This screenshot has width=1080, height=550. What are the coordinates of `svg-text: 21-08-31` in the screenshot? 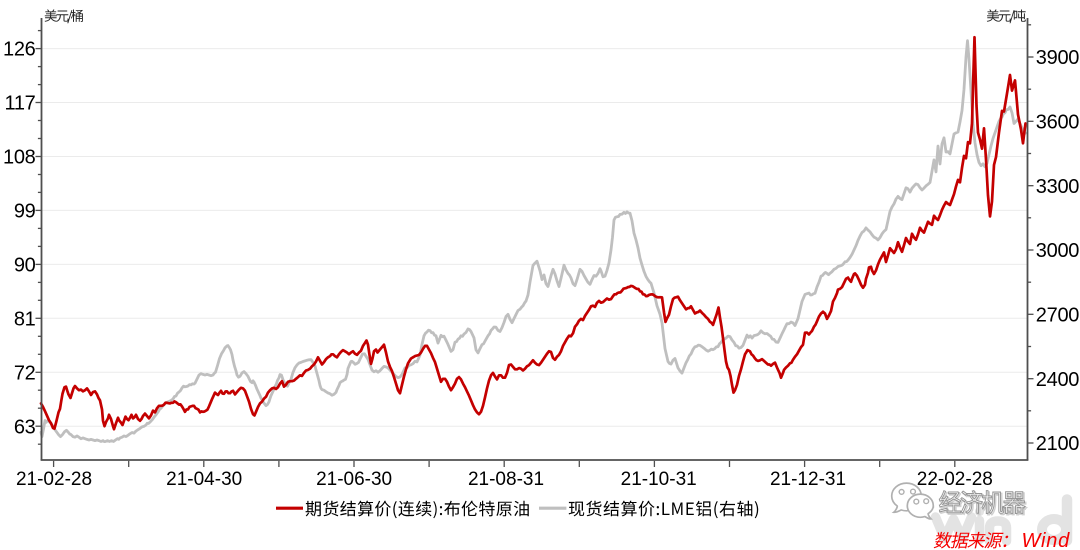 It's located at (506, 479).